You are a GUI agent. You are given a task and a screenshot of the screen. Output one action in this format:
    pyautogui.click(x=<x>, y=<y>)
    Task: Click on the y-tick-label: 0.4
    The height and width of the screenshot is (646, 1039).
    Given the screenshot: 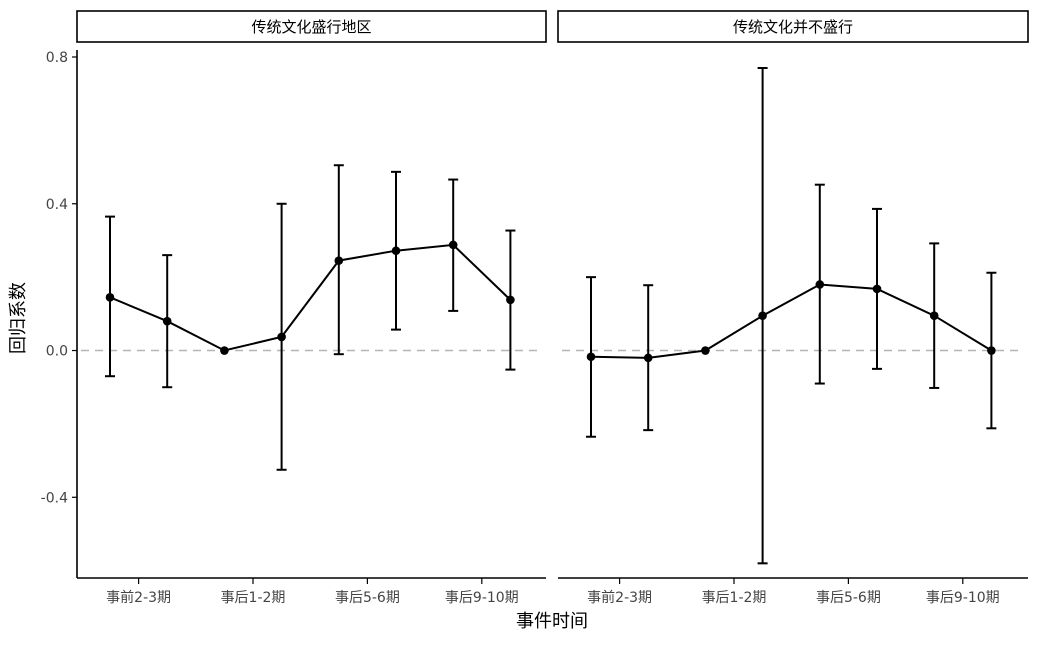 What is the action you would take?
    pyautogui.click(x=57, y=205)
    